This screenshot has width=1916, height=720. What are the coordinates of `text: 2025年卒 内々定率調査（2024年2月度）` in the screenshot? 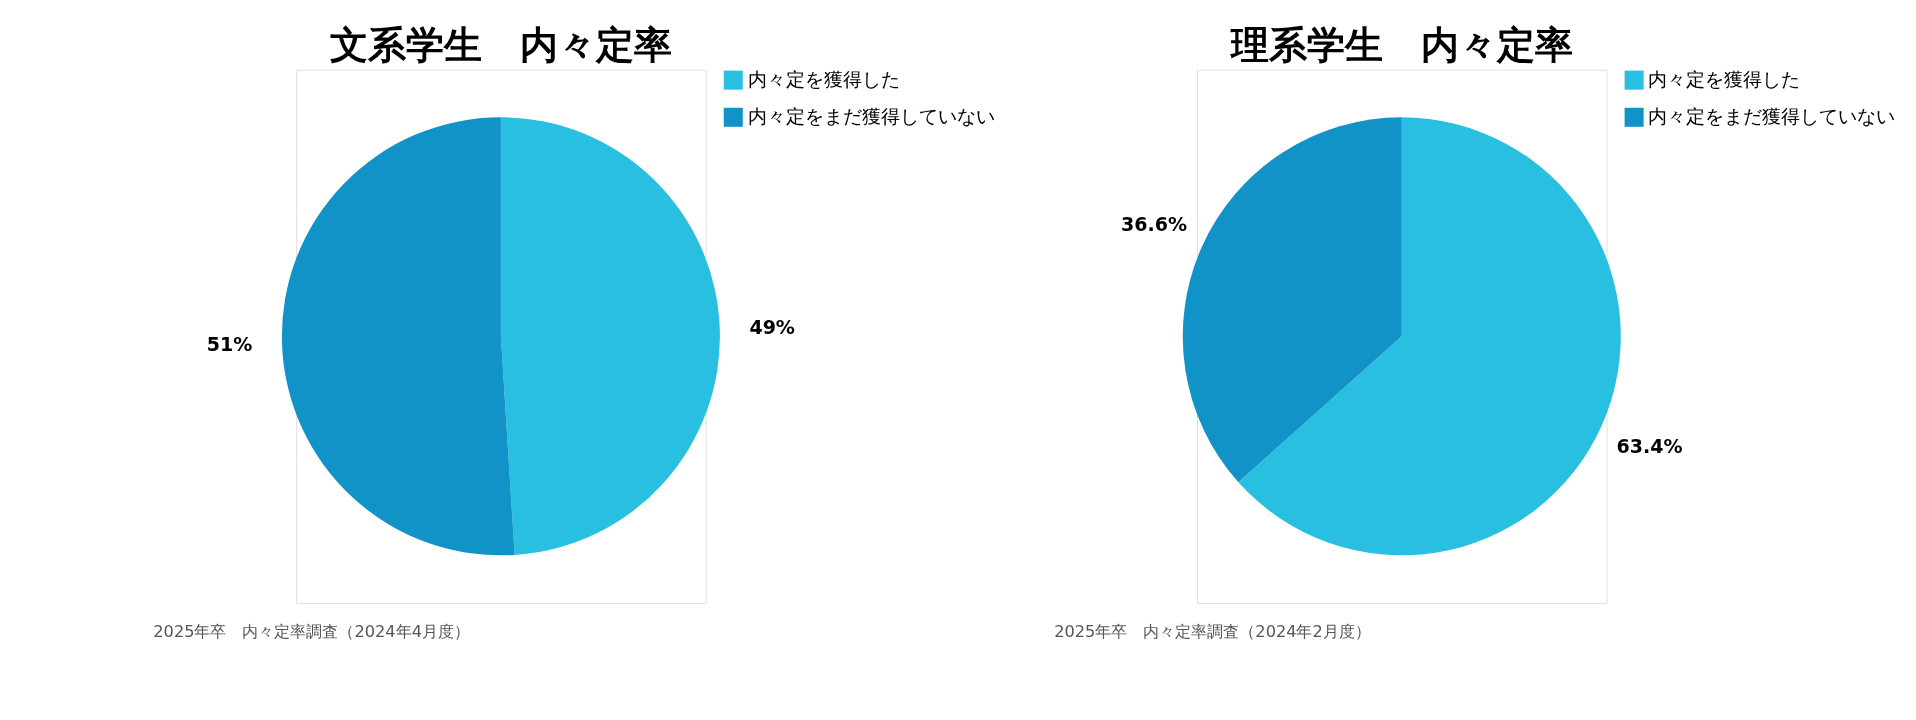 It's located at (1212, 632).